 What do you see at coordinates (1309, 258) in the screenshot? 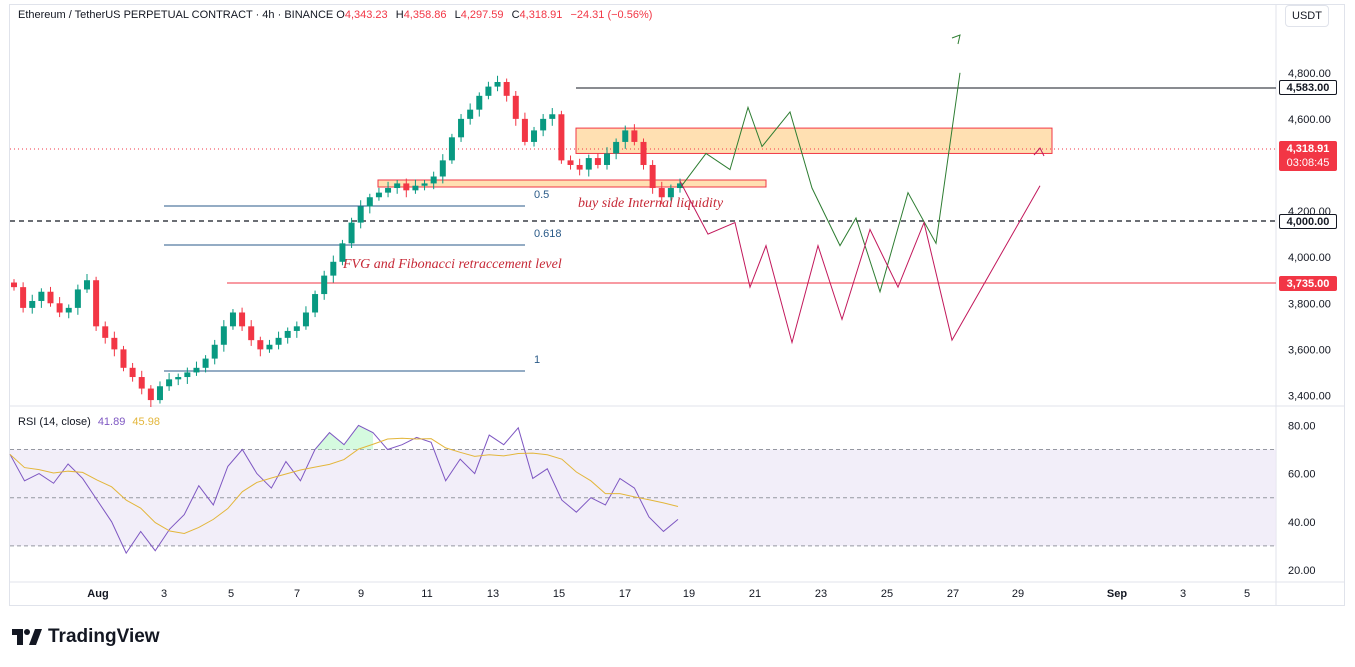
I see `price-axis-tick: 4,000.00` at bounding box center [1309, 258].